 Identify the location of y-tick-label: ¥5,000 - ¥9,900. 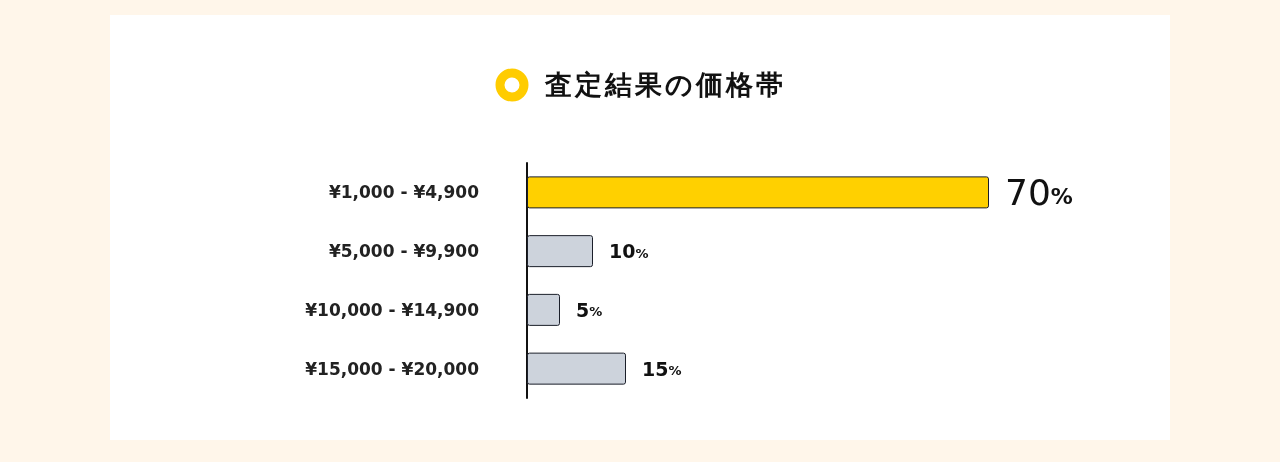
(404, 251).